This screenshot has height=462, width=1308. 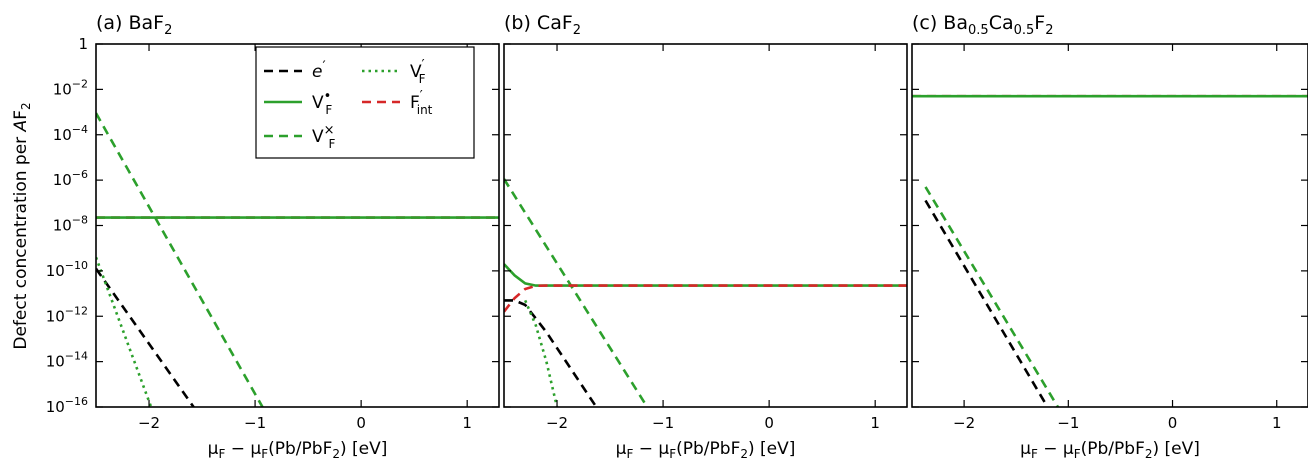 What do you see at coordinates (70, 87) in the screenshot?
I see `y-tick-label: 10⁻²` at bounding box center [70, 87].